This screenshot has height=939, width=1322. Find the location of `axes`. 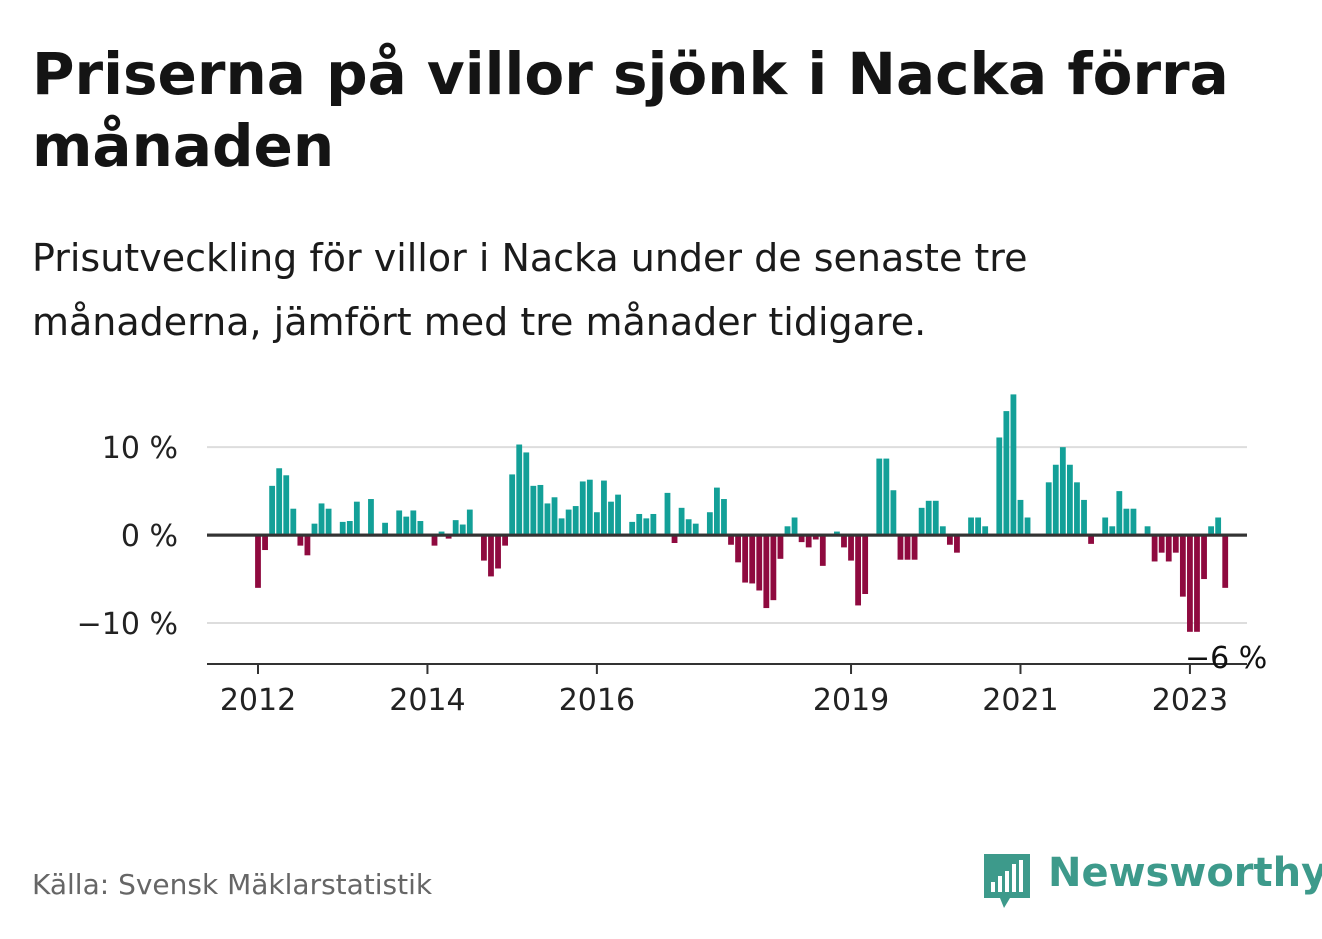

axes is located at coordinates (727, 668).